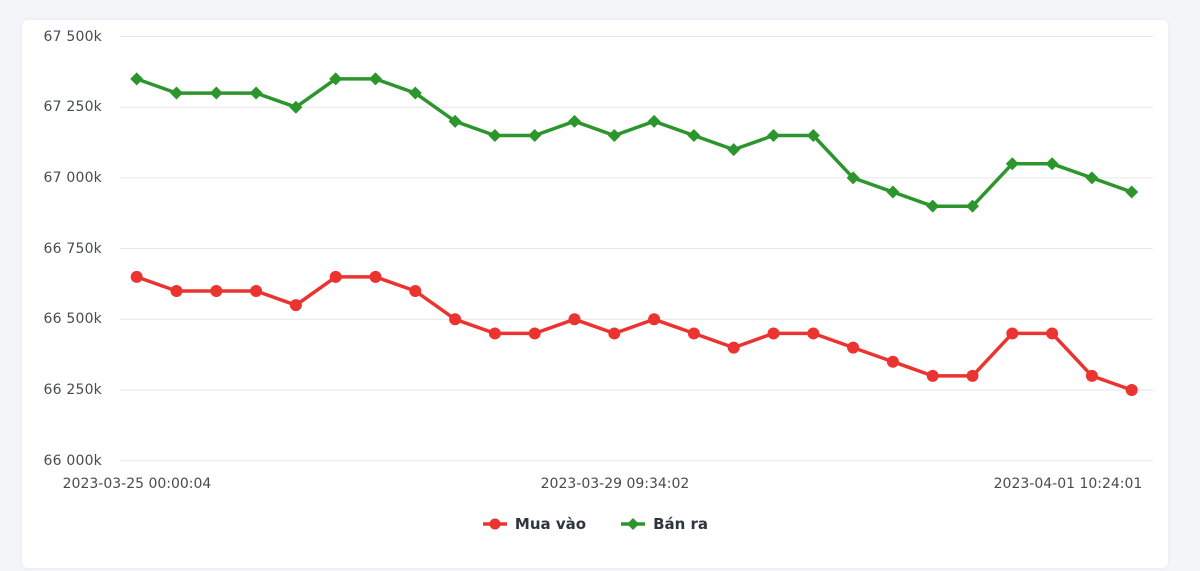 This screenshot has height=571, width=1200. Describe the element at coordinates (595, 524) in the screenshot. I see `chart-legend: Mua vào Bán ra` at that location.